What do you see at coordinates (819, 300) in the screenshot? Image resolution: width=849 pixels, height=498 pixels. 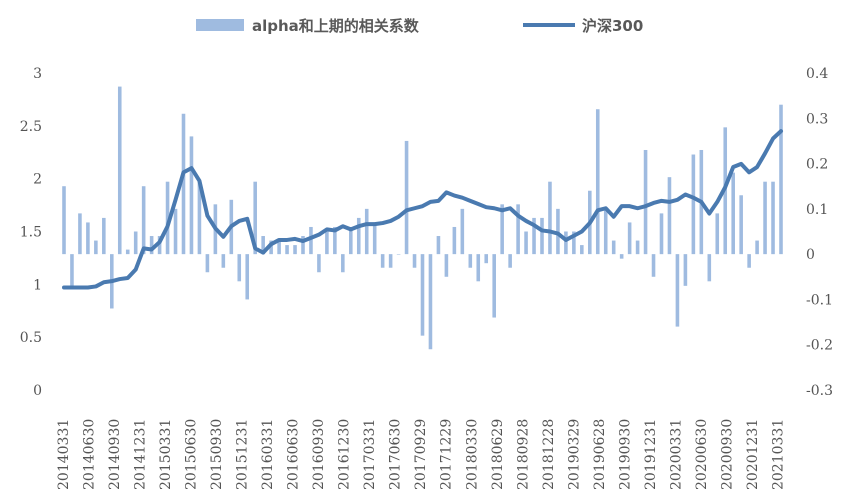 I see `right-axis-tick-label: -0.1` at bounding box center [819, 300].